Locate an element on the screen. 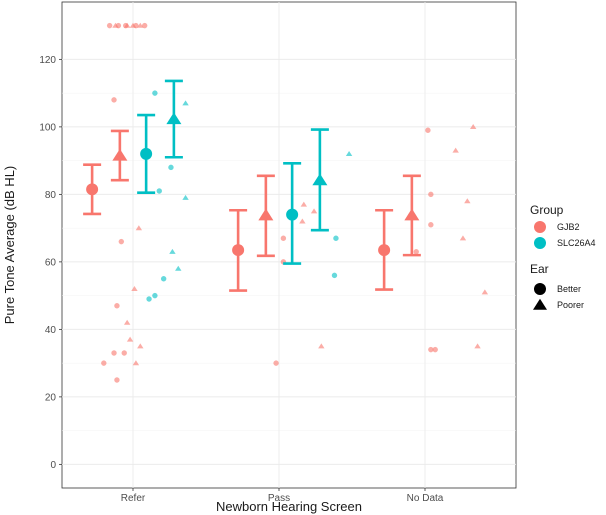 The width and height of the screenshot is (606, 515). mean-marker-refer-gjb2-poorer is located at coordinates (120, 154).